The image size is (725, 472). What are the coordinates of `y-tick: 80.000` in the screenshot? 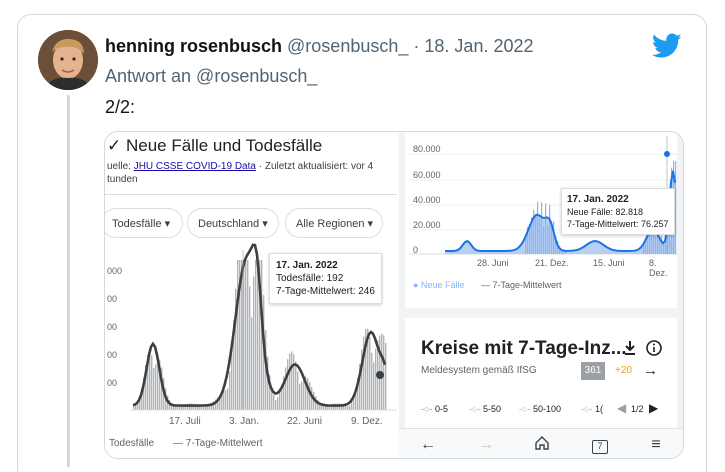 It's located at (427, 149).